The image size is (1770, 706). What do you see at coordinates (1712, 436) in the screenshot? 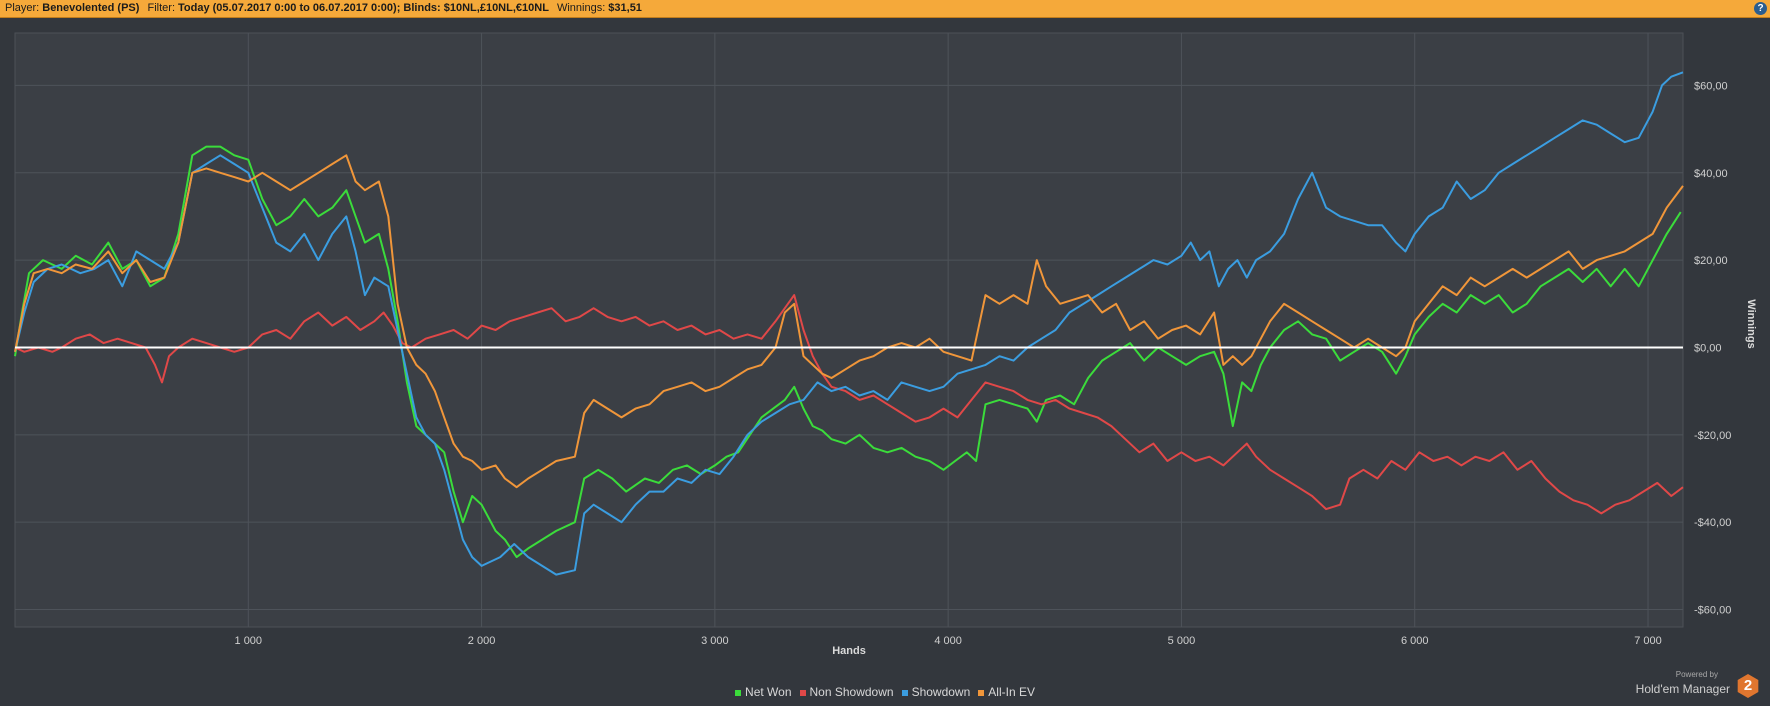
I see `y-tick-label: -$20,00` at bounding box center [1712, 436].